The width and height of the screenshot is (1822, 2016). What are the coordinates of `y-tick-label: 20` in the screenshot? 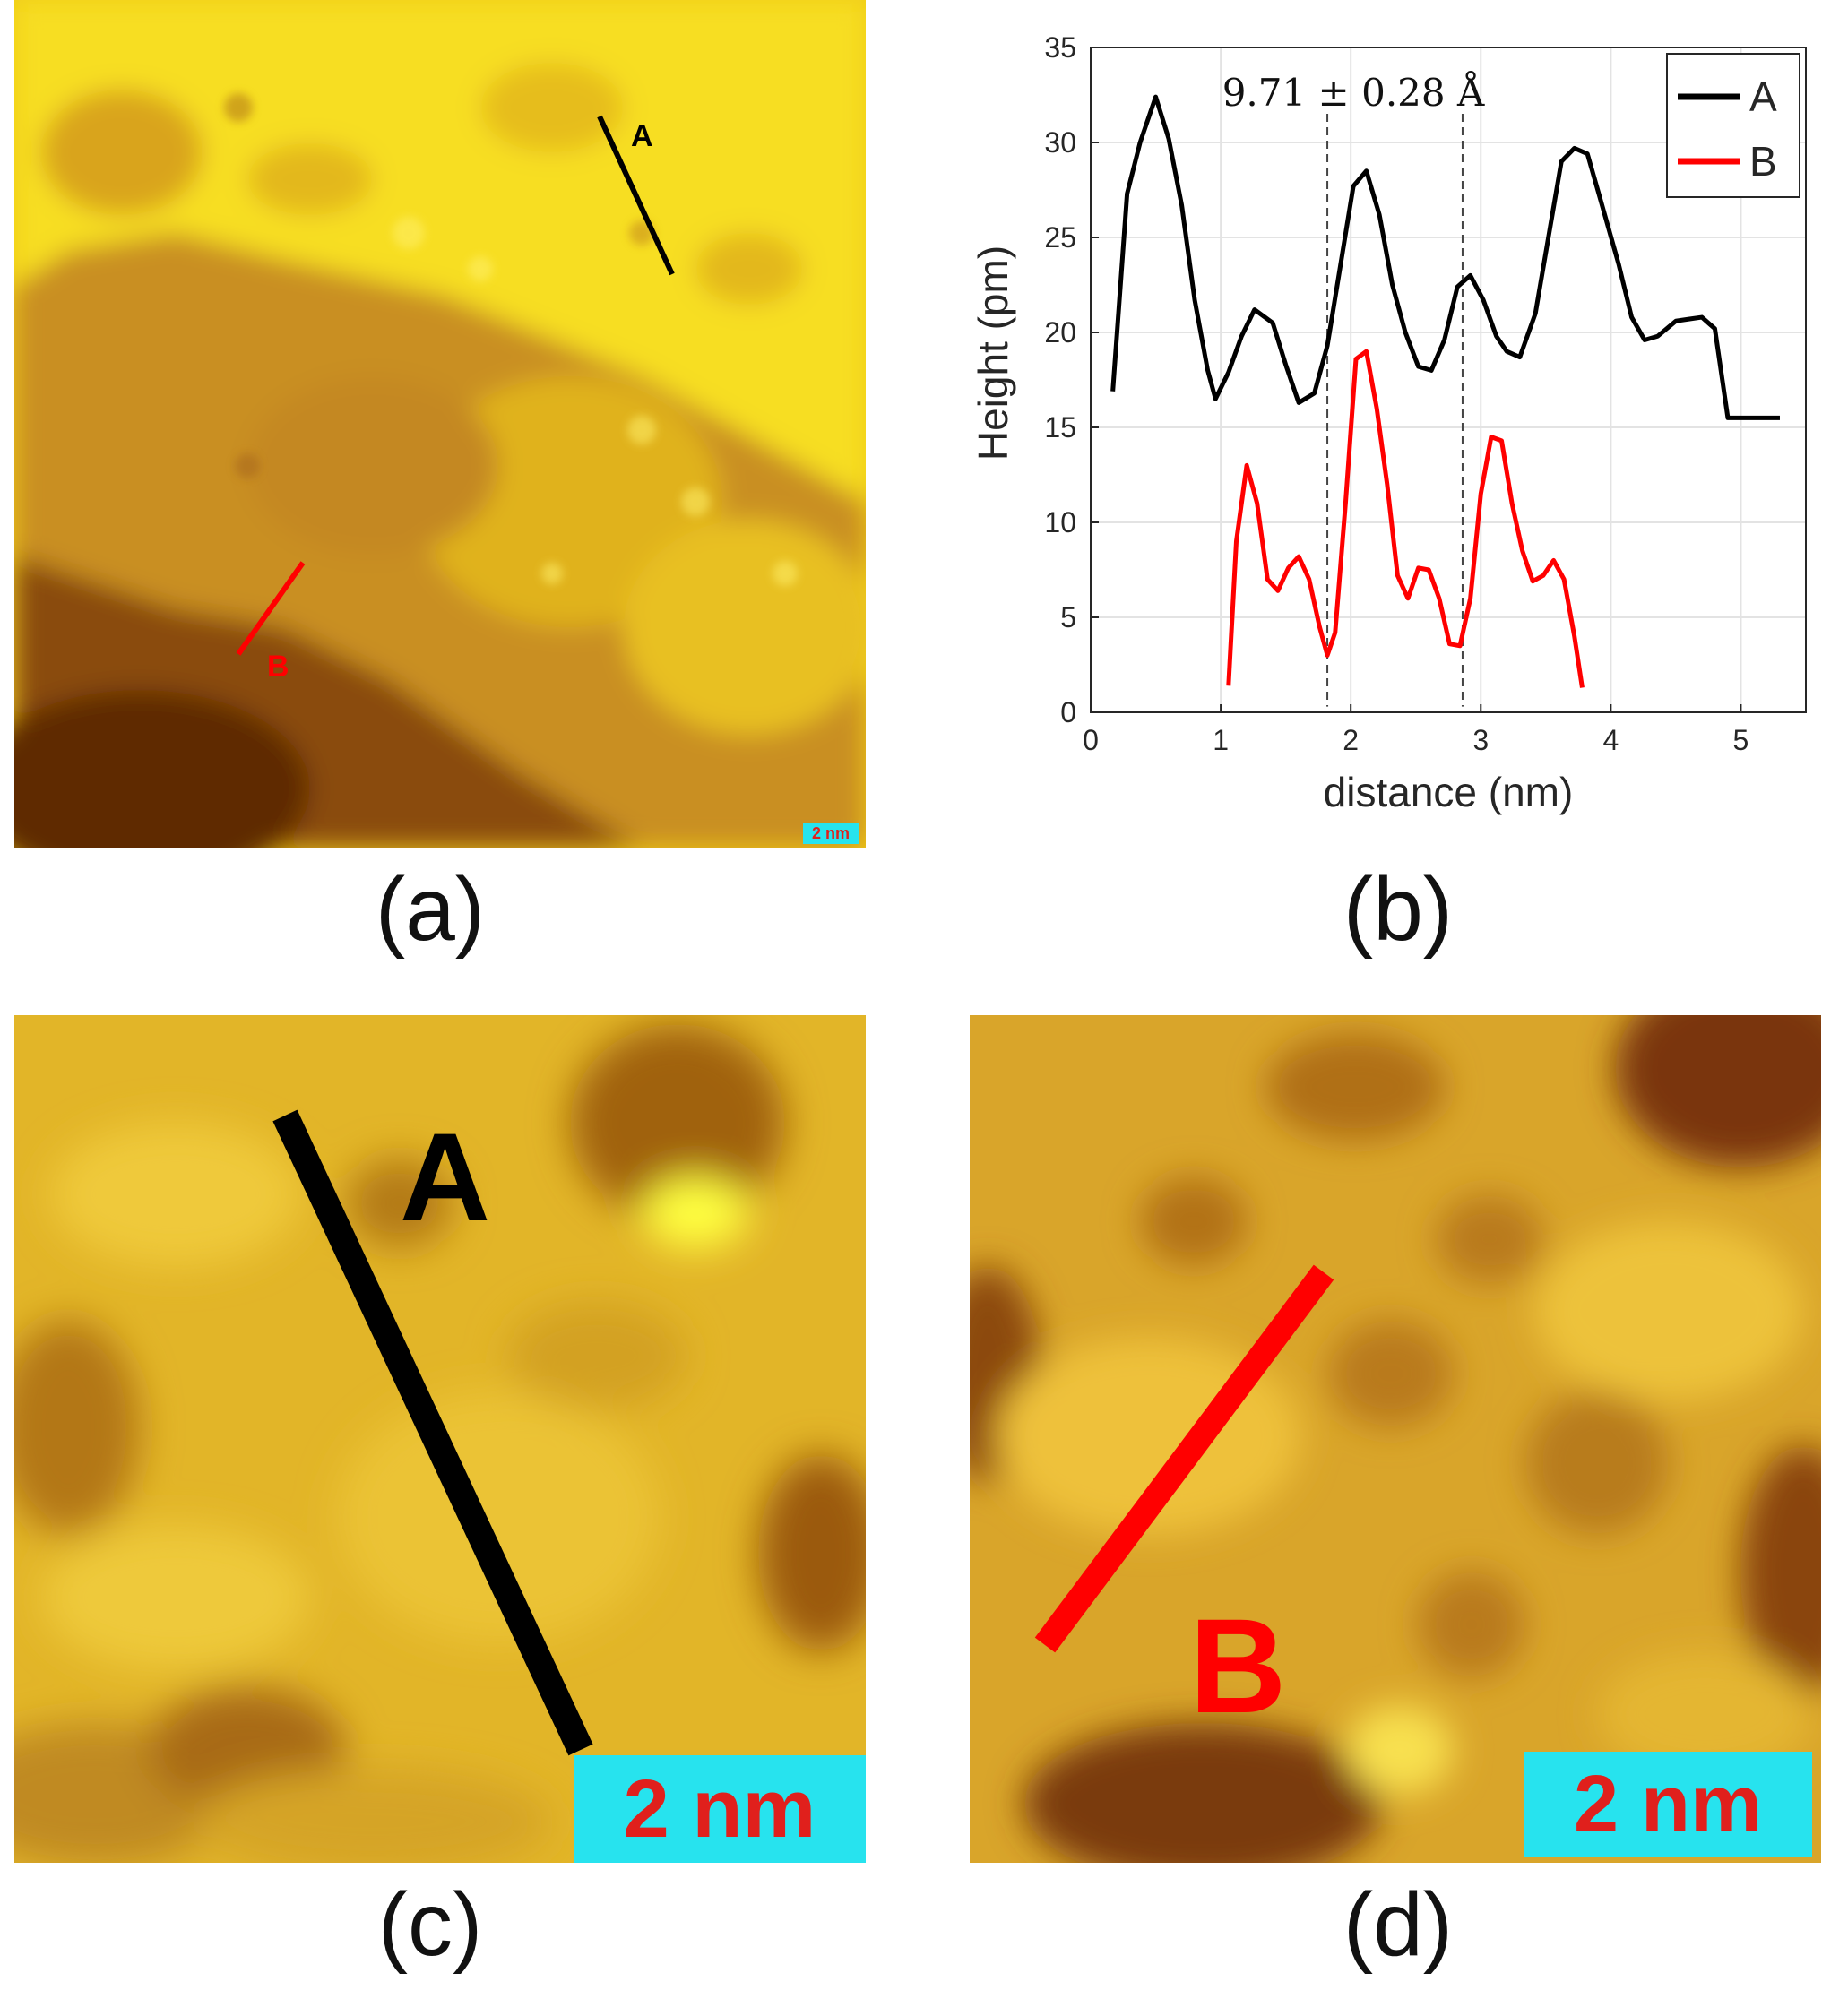 It's located at (1060, 332).